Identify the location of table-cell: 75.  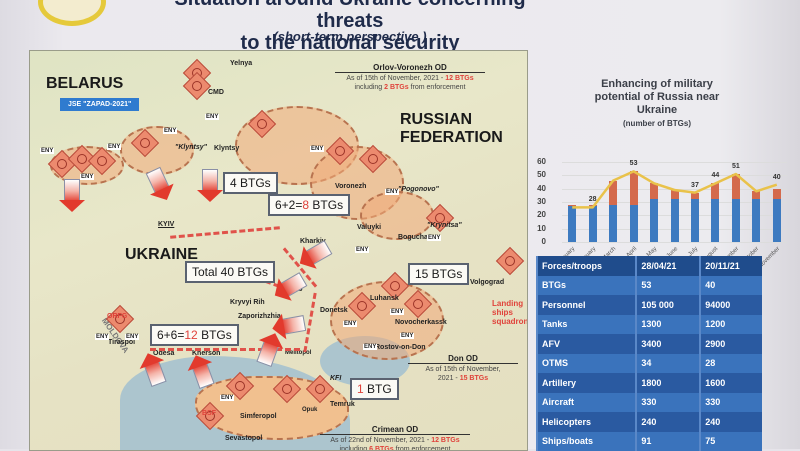
(731, 441).